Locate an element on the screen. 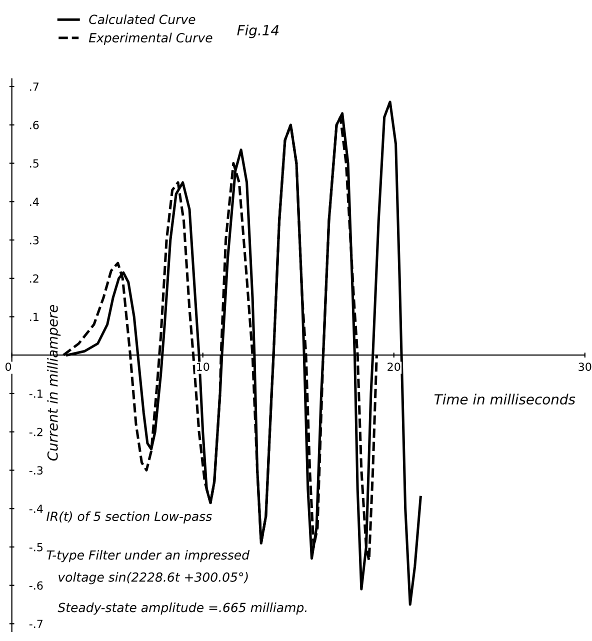  y-tick-label: .5 is located at coordinates (34, 163).